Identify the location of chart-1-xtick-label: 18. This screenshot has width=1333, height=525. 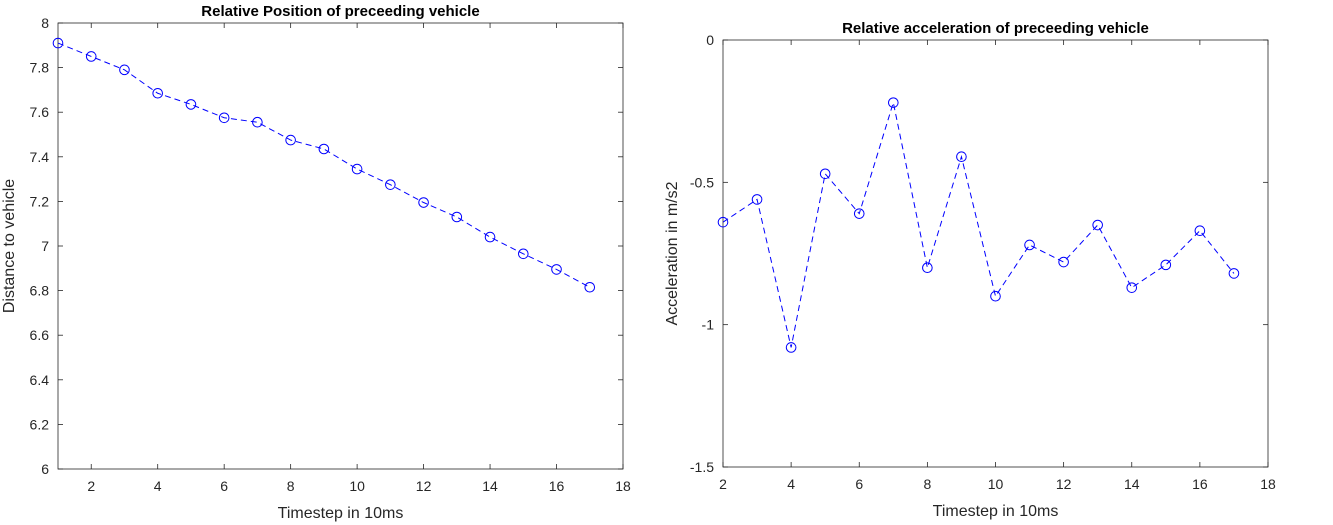
(1268, 484).